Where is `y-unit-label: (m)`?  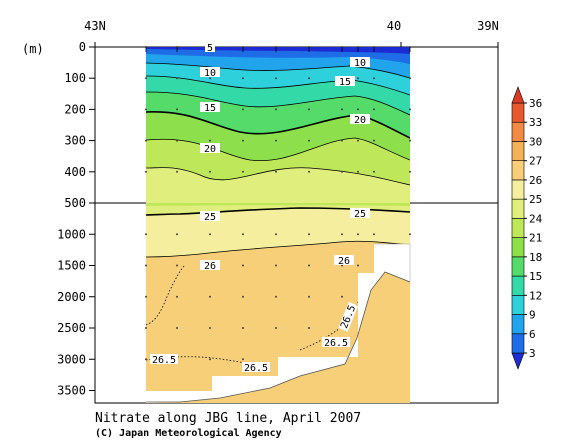
y-unit-label: (m) is located at coordinates (33, 49).